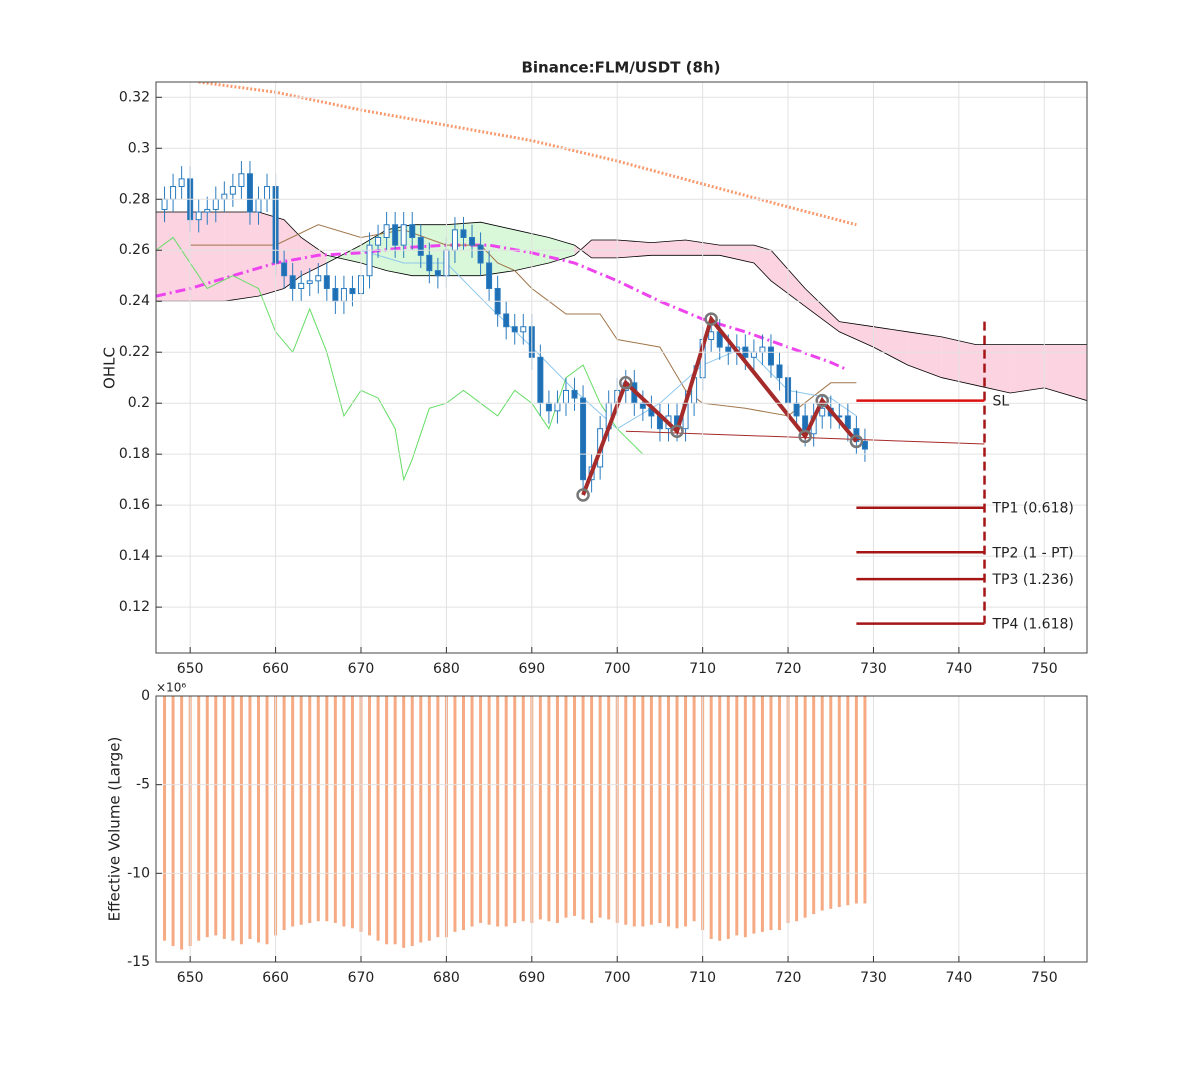  Describe the element at coordinates (531, 978) in the screenshot. I see `x-tick-label: 690` at that location.